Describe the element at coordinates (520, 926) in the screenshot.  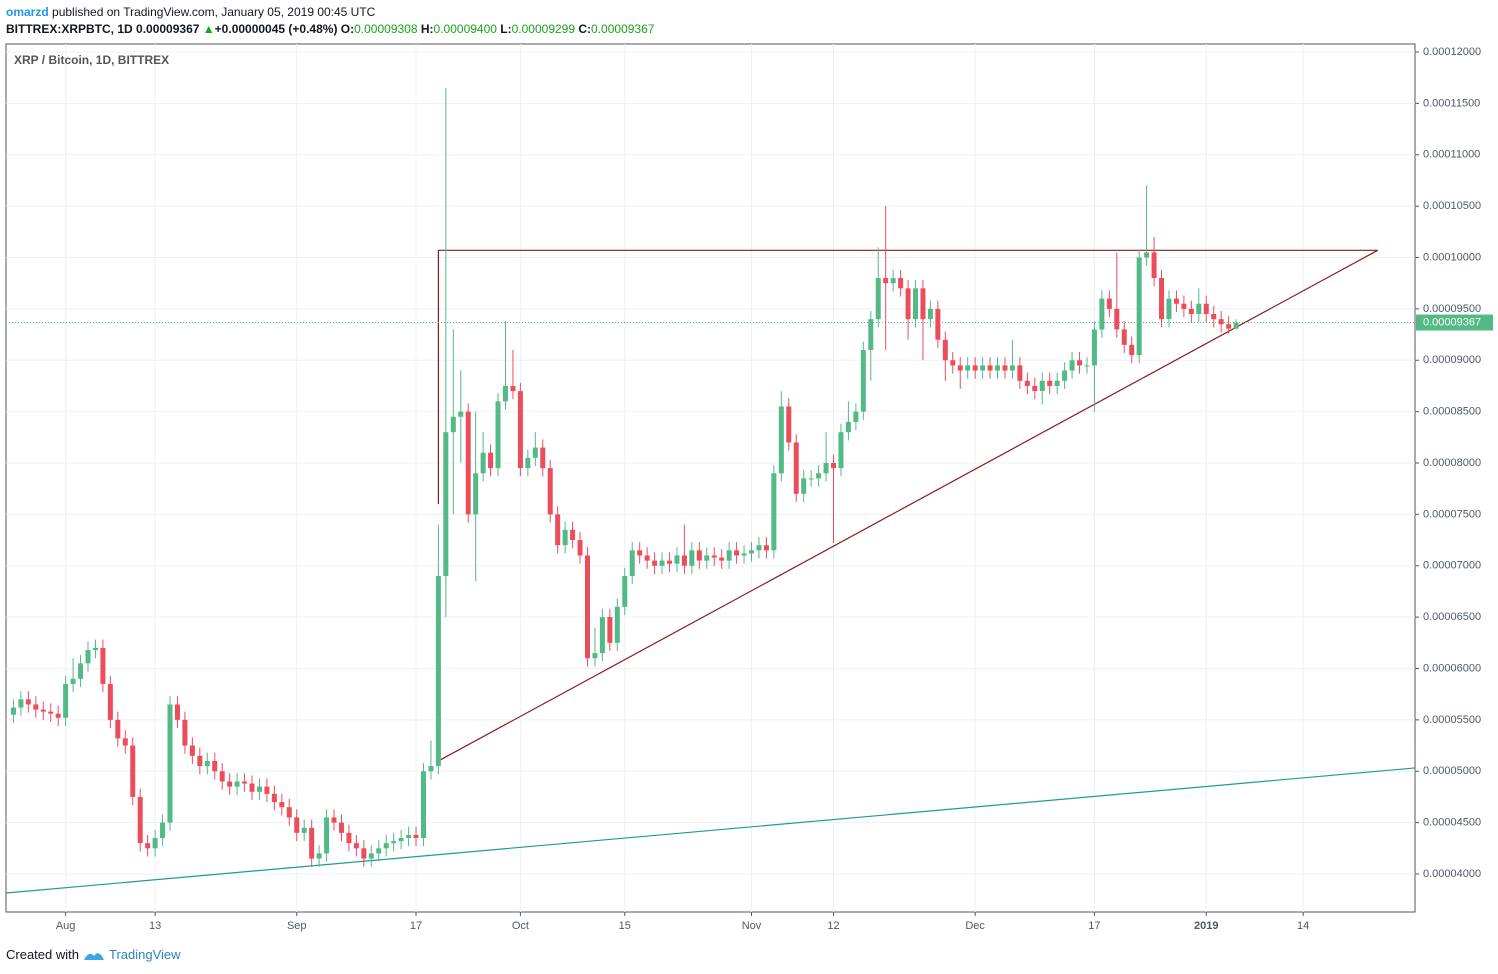
I see `x-tick-label: Oct` at that location.